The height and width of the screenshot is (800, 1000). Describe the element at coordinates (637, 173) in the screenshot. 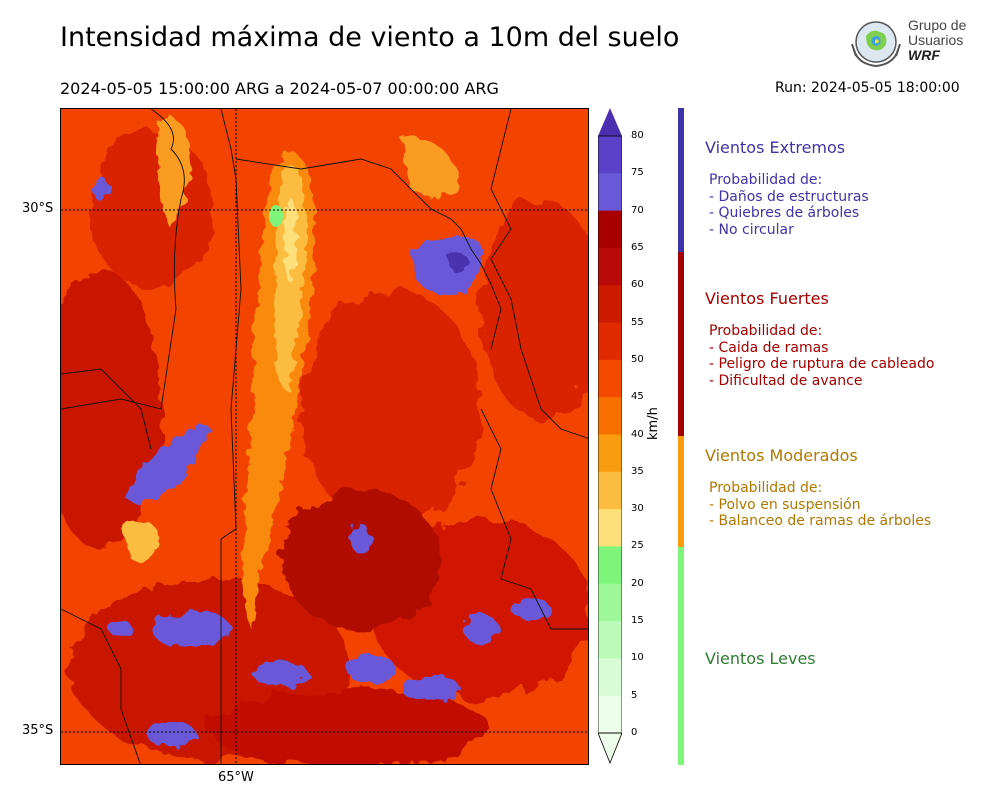

I see `colorbar-tick-label: 75` at that location.